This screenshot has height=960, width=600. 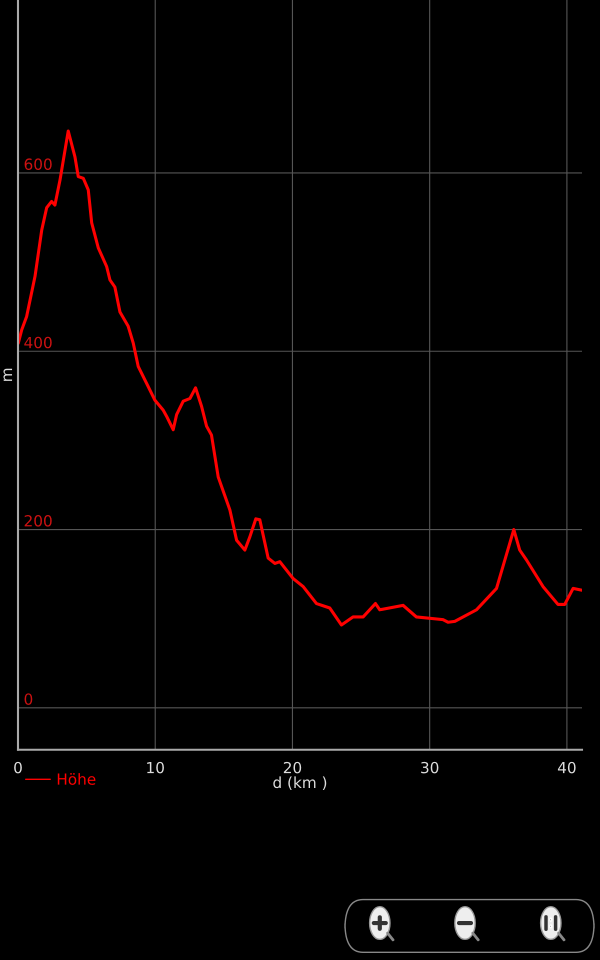 I want to click on x-axis-title: d (km ), so click(x=299, y=783).